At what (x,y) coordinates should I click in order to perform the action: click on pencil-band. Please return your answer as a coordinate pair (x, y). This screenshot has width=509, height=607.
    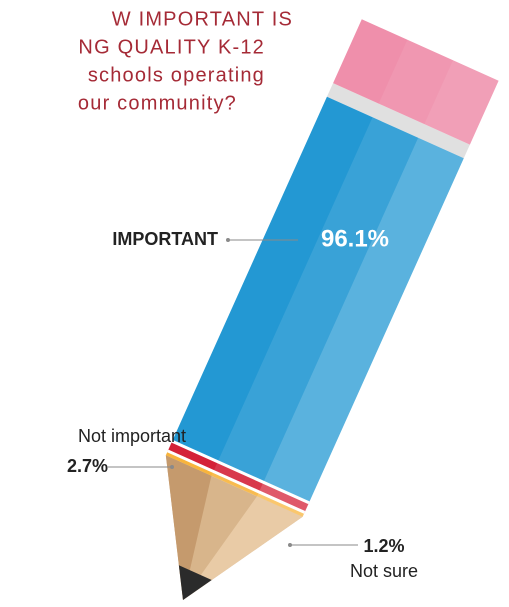
    Looking at the image, I should click on (398, 121).